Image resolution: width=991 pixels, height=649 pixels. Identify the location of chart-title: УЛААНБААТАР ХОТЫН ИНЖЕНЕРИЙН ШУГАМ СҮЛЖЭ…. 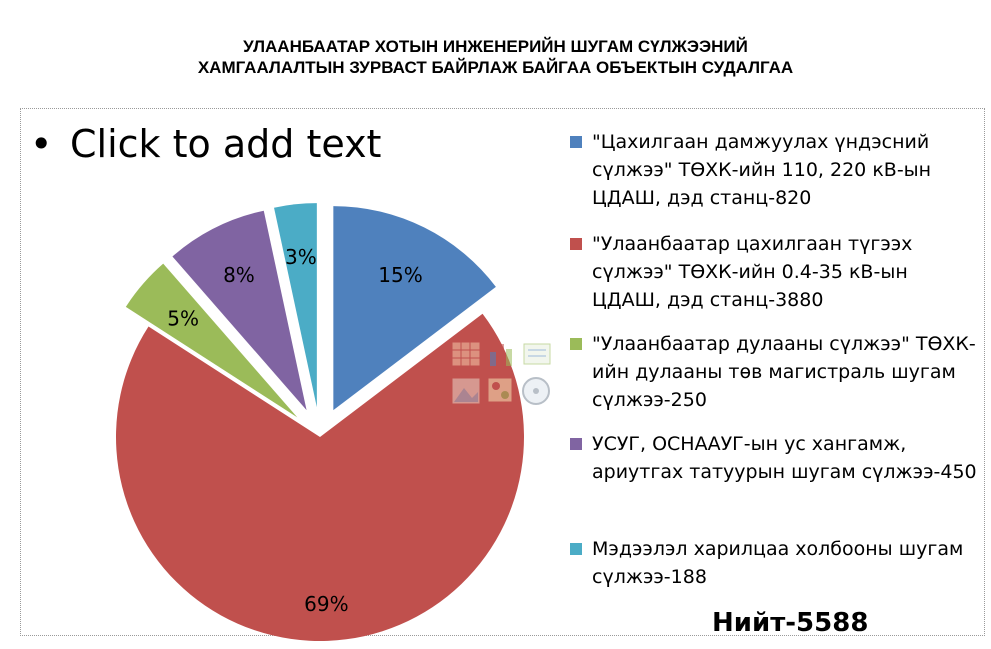
(495, 57).